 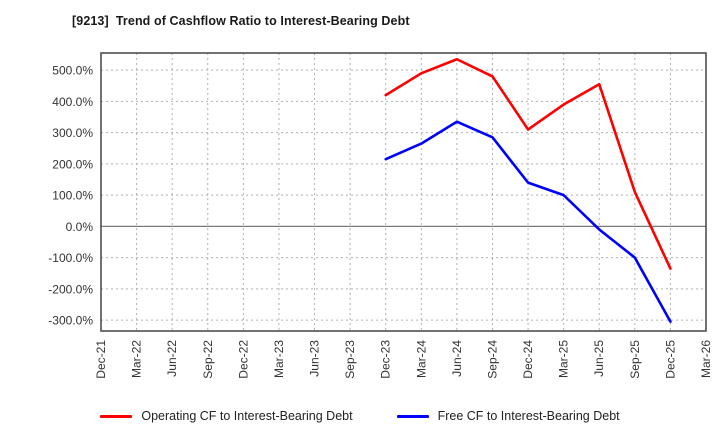 What do you see at coordinates (635, 359) in the screenshot?
I see `x-axis-tick-label: Sep-25` at bounding box center [635, 359].